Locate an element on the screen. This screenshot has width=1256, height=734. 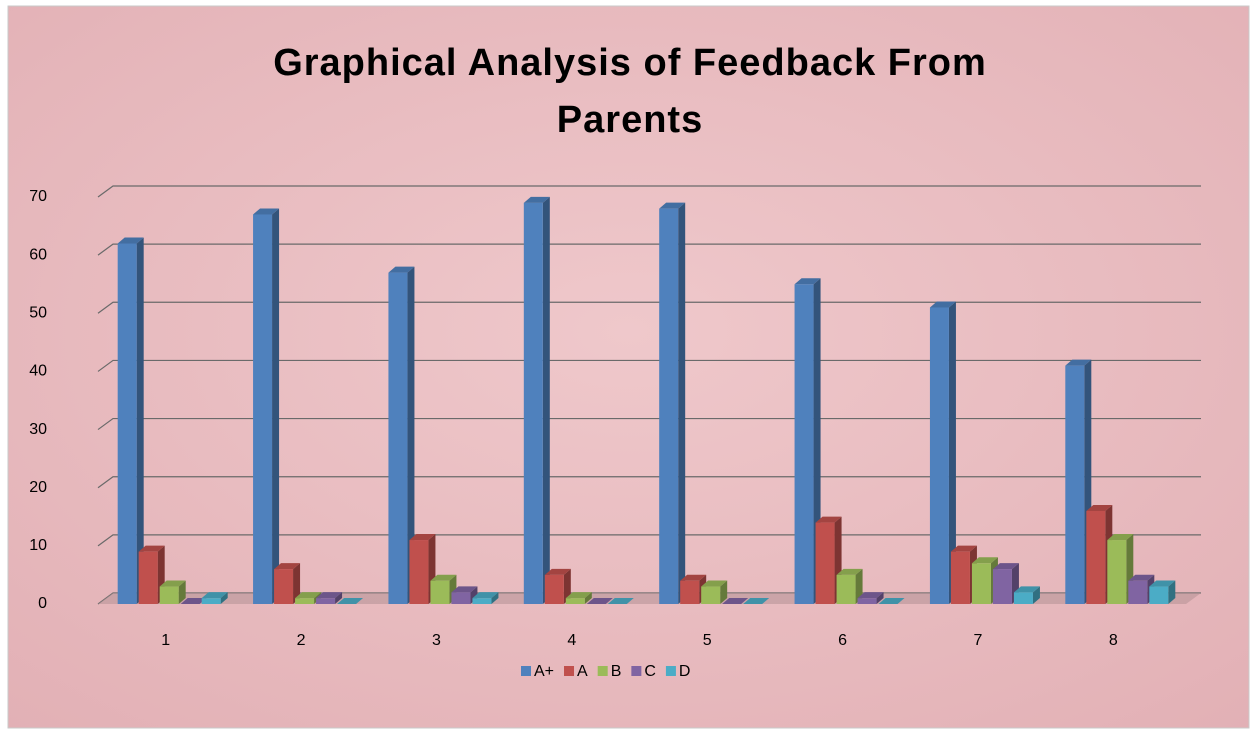
legend-label: A+ is located at coordinates (544, 671).